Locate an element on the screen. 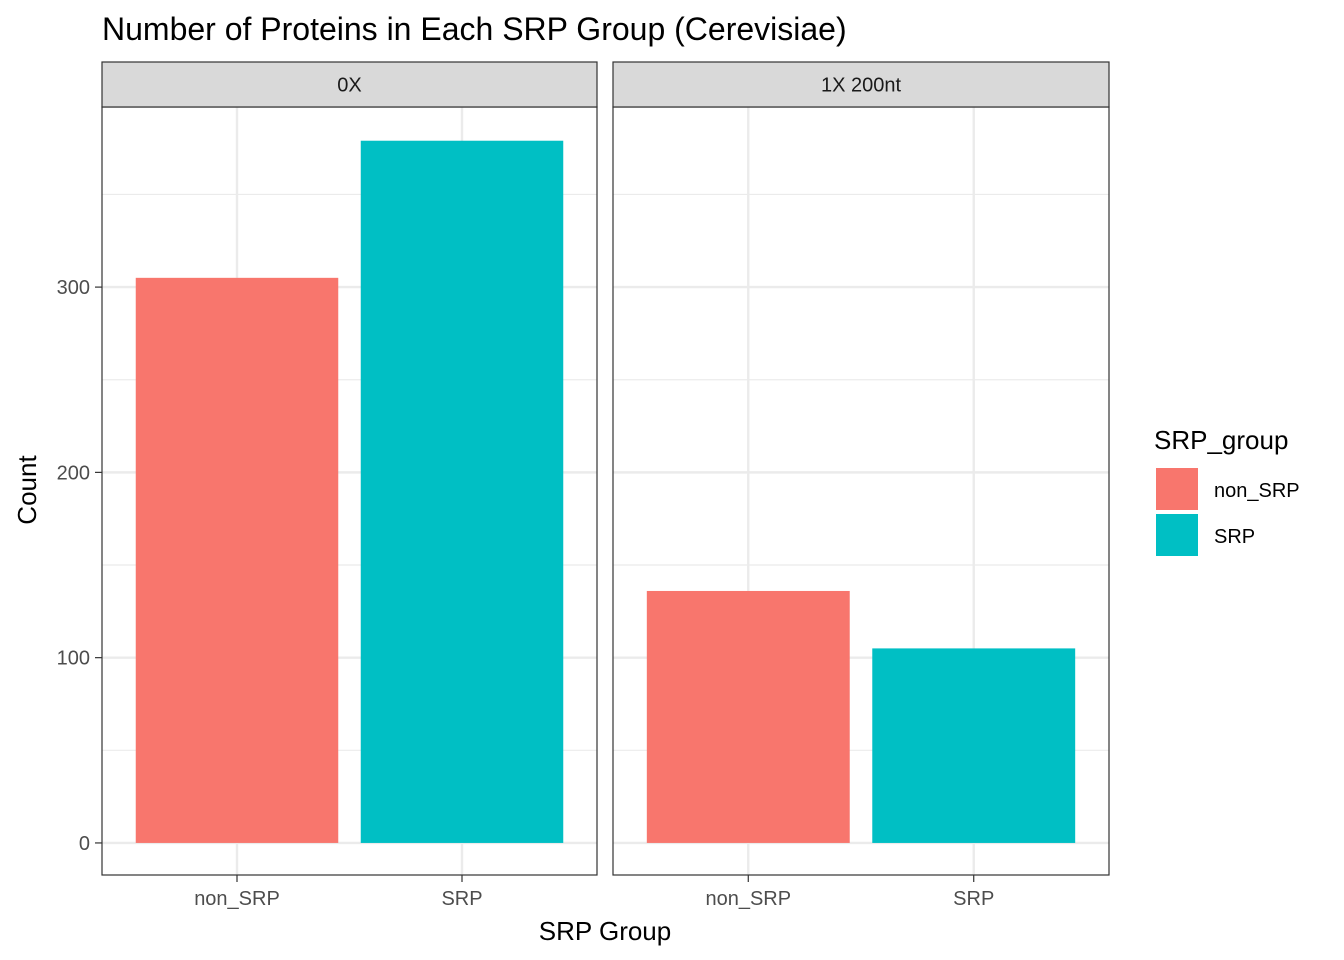  legend-key-non-srp is located at coordinates (1177, 489).